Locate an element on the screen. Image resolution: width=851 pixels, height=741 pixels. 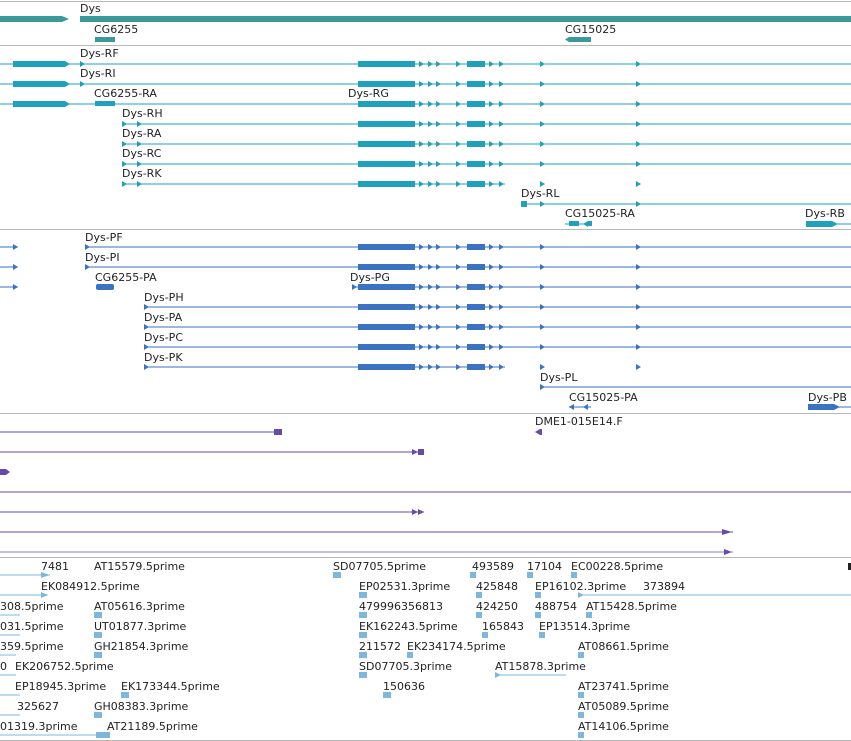
gene-feature-cg15025: CG15025 is located at coordinates (590, 32).